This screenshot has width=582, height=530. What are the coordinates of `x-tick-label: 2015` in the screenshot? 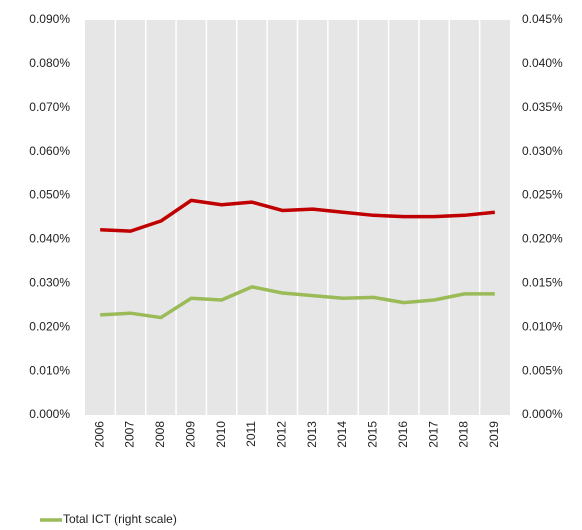 It's located at (373, 434).